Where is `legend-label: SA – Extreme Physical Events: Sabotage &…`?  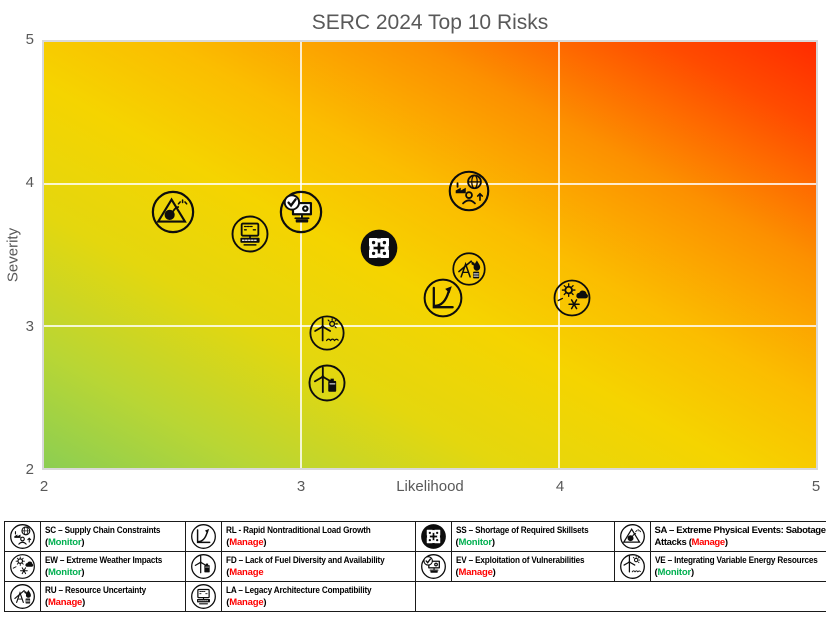 legend-label: SA – Extreme Physical Events: Sabotage &… is located at coordinates (740, 536).